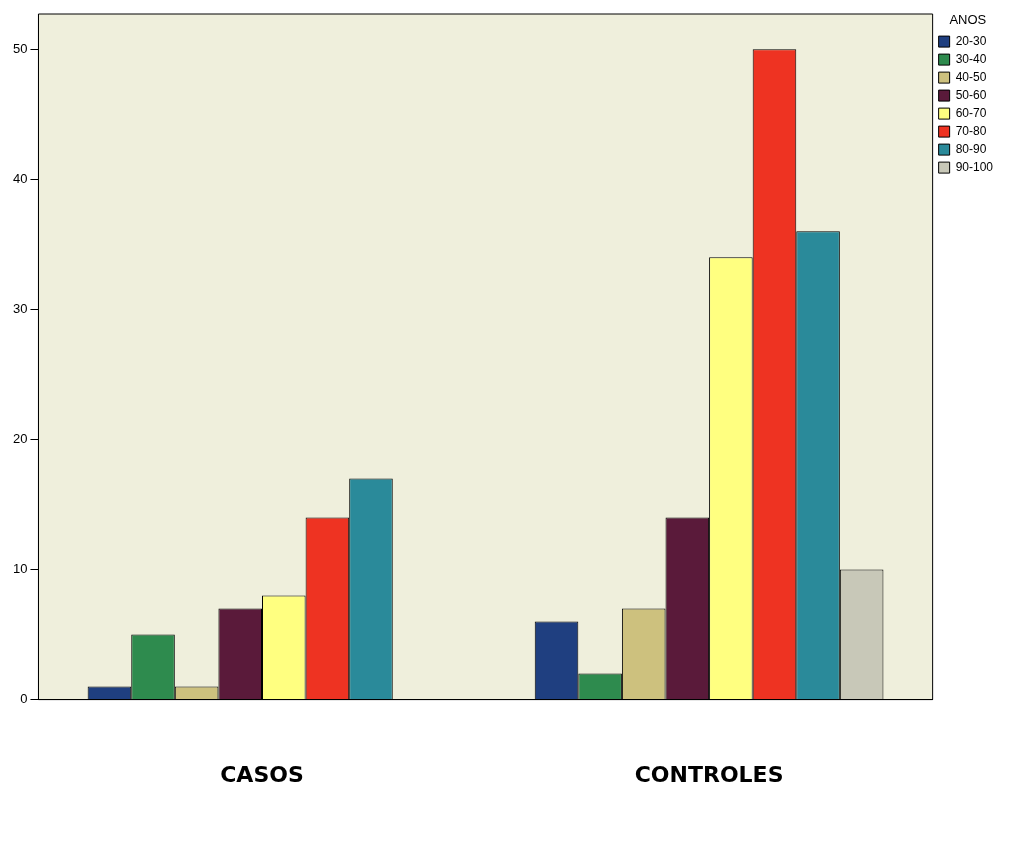 The height and width of the screenshot is (844, 1013). I want to click on legend-label: 50-60, so click(971, 94).